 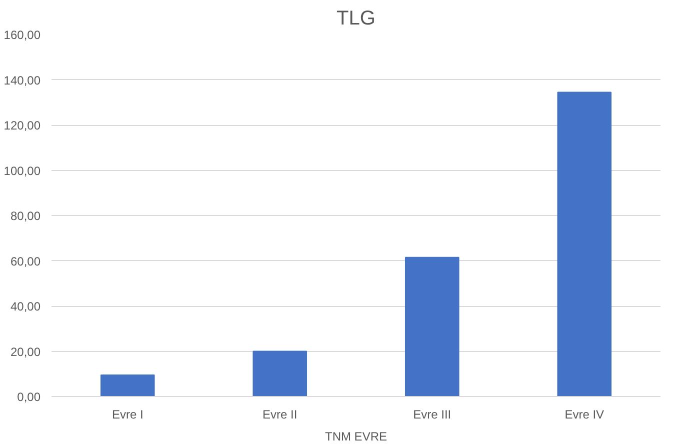 I want to click on y-tick-label: 80,00, so click(x=25, y=216).